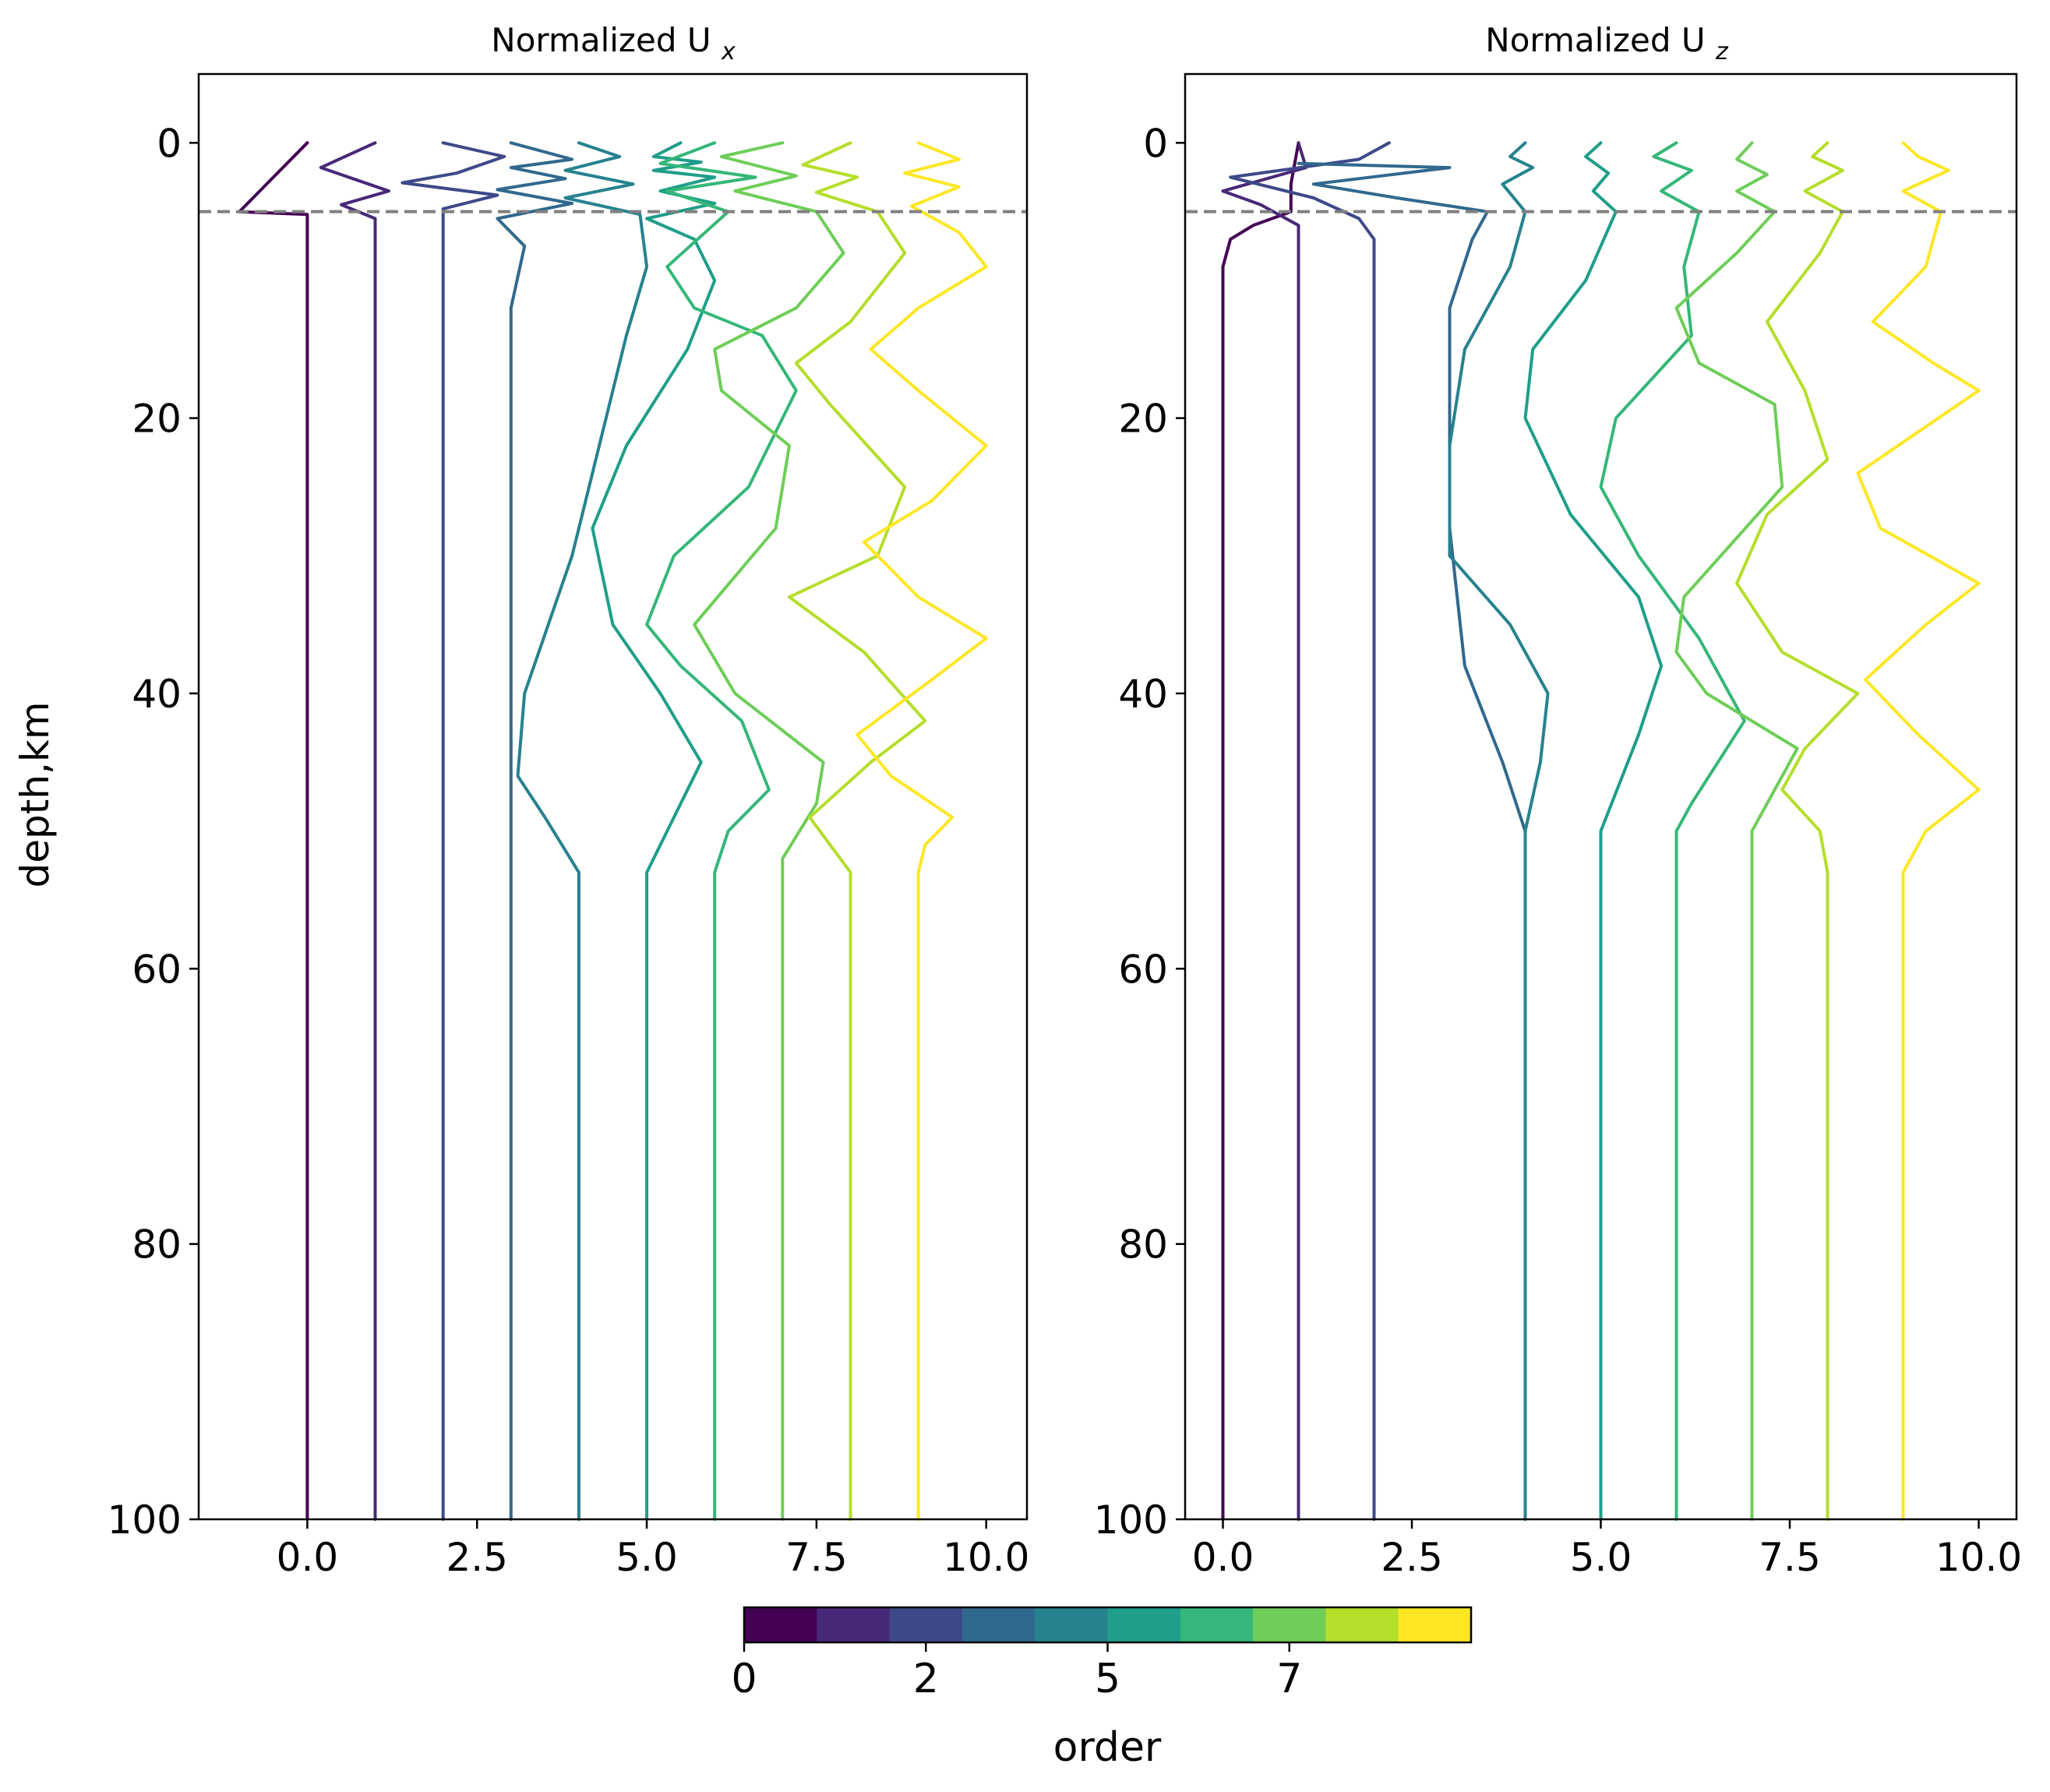 The width and height of the screenshot is (2050, 1792). What do you see at coordinates (1131, 1520) in the screenshot?
I see `right-y-tick-label: 100` at bounding box center [1131, 1520].